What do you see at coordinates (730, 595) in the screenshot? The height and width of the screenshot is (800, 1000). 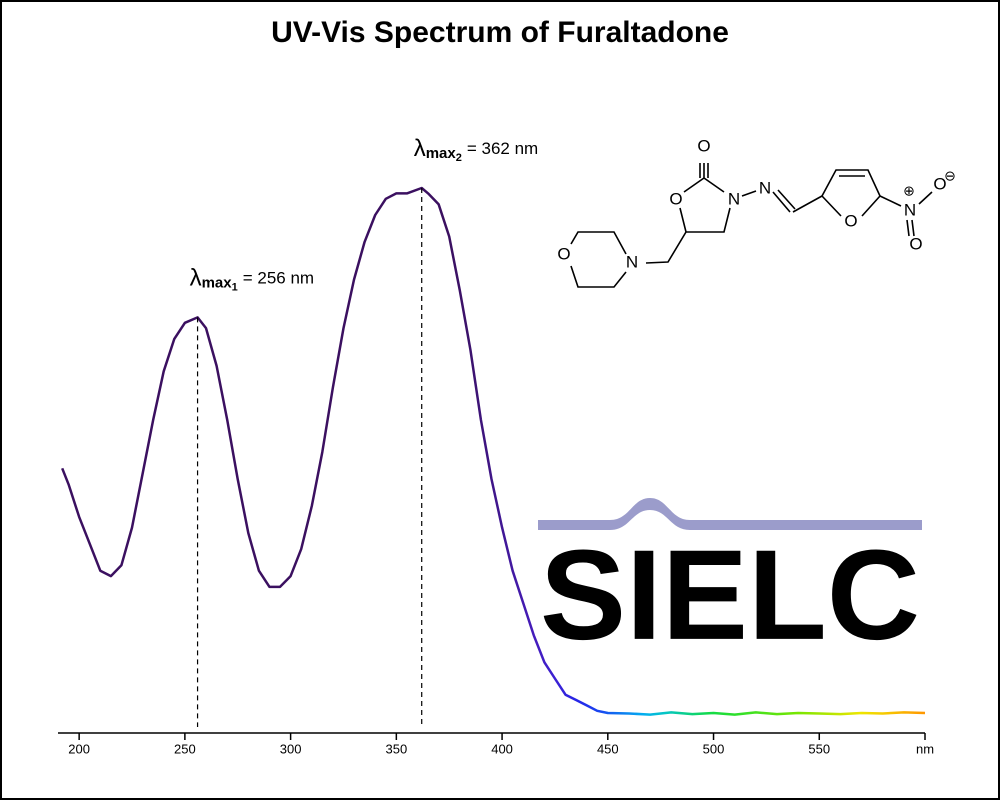 I see `watermark-text: SIELC` at bounding box center [730, 595].